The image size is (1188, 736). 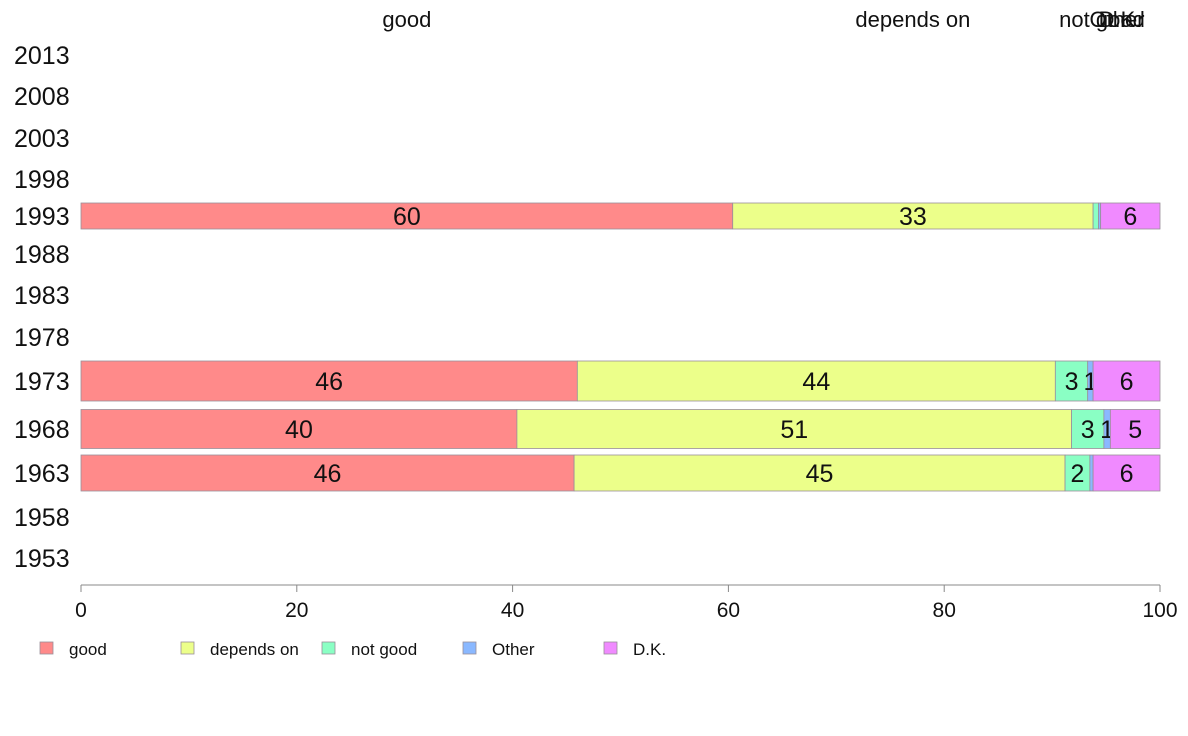 What do you see at coordinates (42, 97) in the screenshot?
I see `y-tick-label-2008: 2008` at bounding box center [42, 97].